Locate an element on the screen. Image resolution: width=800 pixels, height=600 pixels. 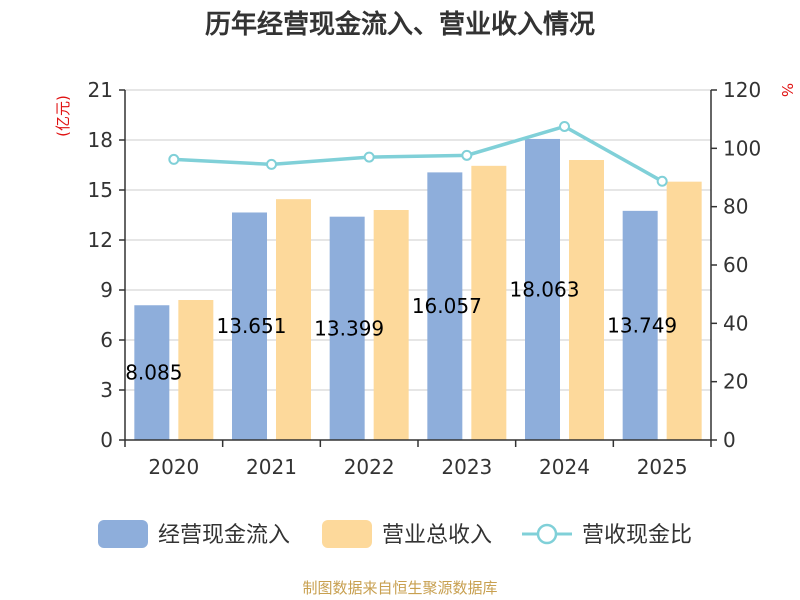
x-tick-label: 2020 is located at coordinates (173, 467).